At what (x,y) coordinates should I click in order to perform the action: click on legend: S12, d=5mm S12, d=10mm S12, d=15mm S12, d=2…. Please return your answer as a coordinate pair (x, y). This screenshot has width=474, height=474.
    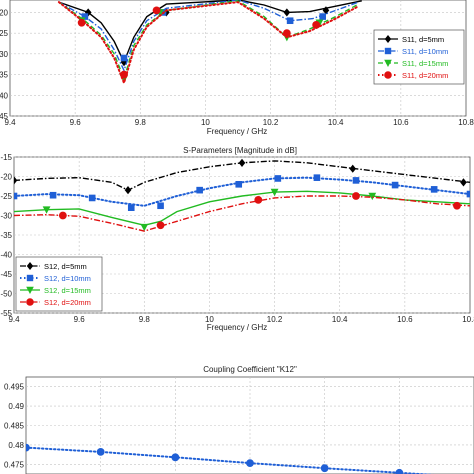
    Looking at the image, I should click on (59, 284).